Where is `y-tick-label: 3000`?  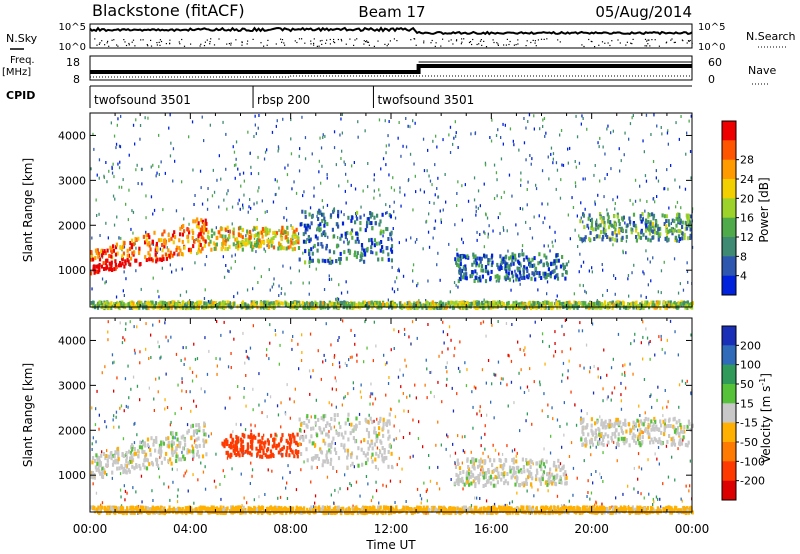 y-tick-label: 3000 is located at coordinates (72, 180).